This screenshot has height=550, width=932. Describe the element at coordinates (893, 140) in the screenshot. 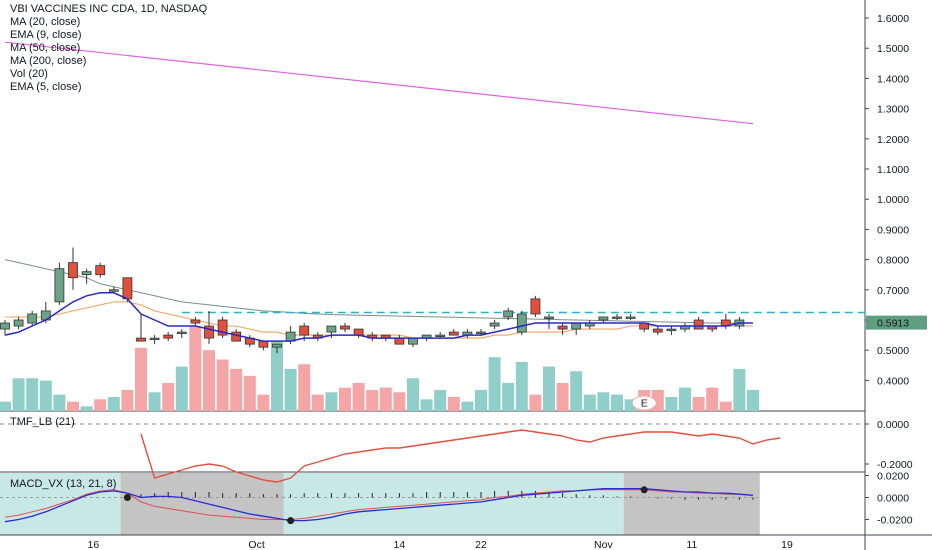

I see `price-axis-label: 1.2000` at that location.